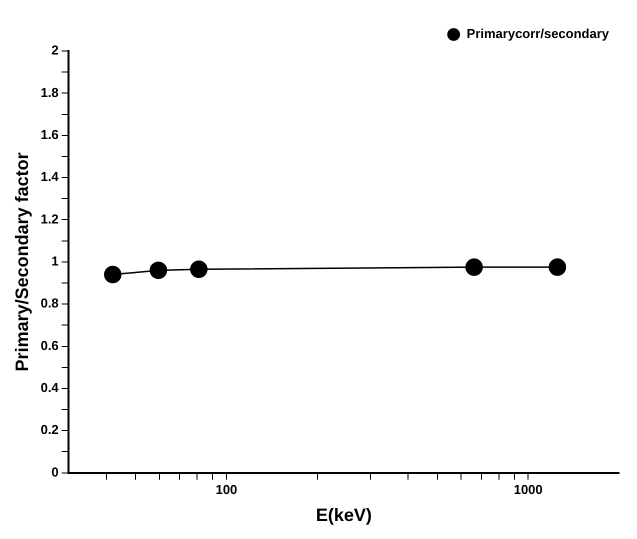  What do you see at coordinates (50, 388) in the screenshot?
I see `y-tick-label: 0.4` at bounding box center [50, 388].